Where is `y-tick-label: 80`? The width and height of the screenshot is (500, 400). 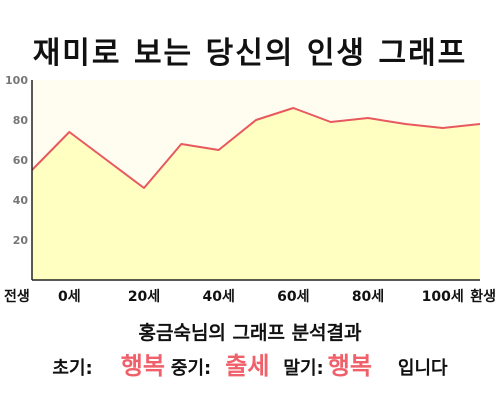 y-tick-label: 80 is located at coordinates (21, 120).